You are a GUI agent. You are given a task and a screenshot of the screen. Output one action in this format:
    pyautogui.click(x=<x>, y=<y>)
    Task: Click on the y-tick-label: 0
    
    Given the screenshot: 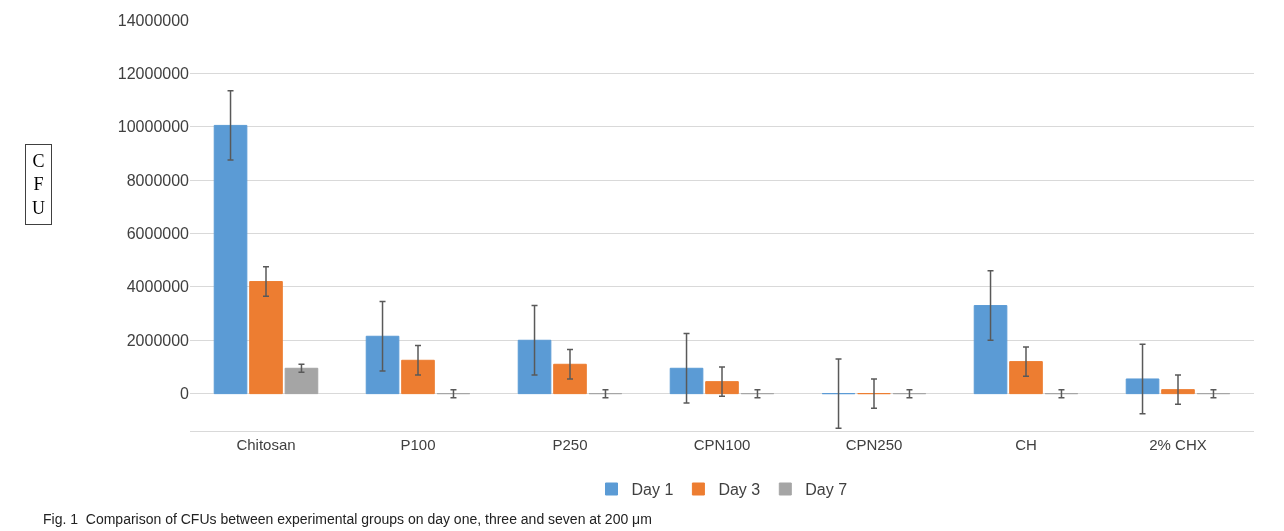 What is the action you would take?
    pyautogui.click(x=185, y=394)
    